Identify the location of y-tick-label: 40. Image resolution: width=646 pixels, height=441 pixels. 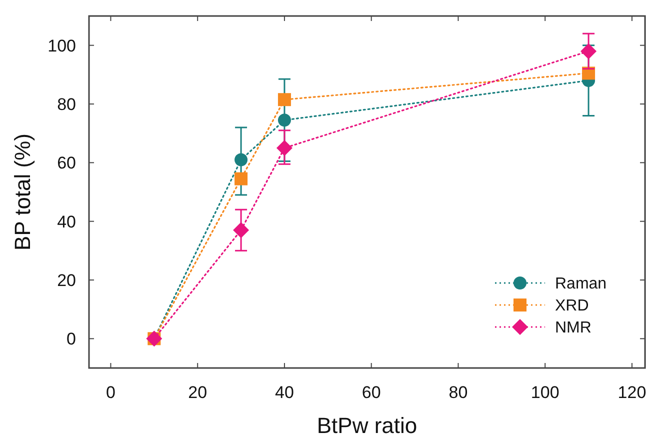
(66, 222).